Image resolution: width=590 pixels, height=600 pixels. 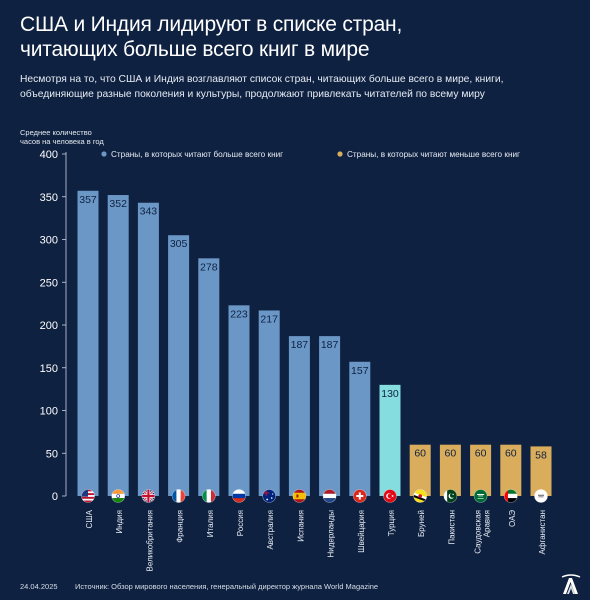 What do you see at coordinates (149, 540) in the screenshot?
I see `x-tick-label: Великобритания` at bounding box center [149, 540].